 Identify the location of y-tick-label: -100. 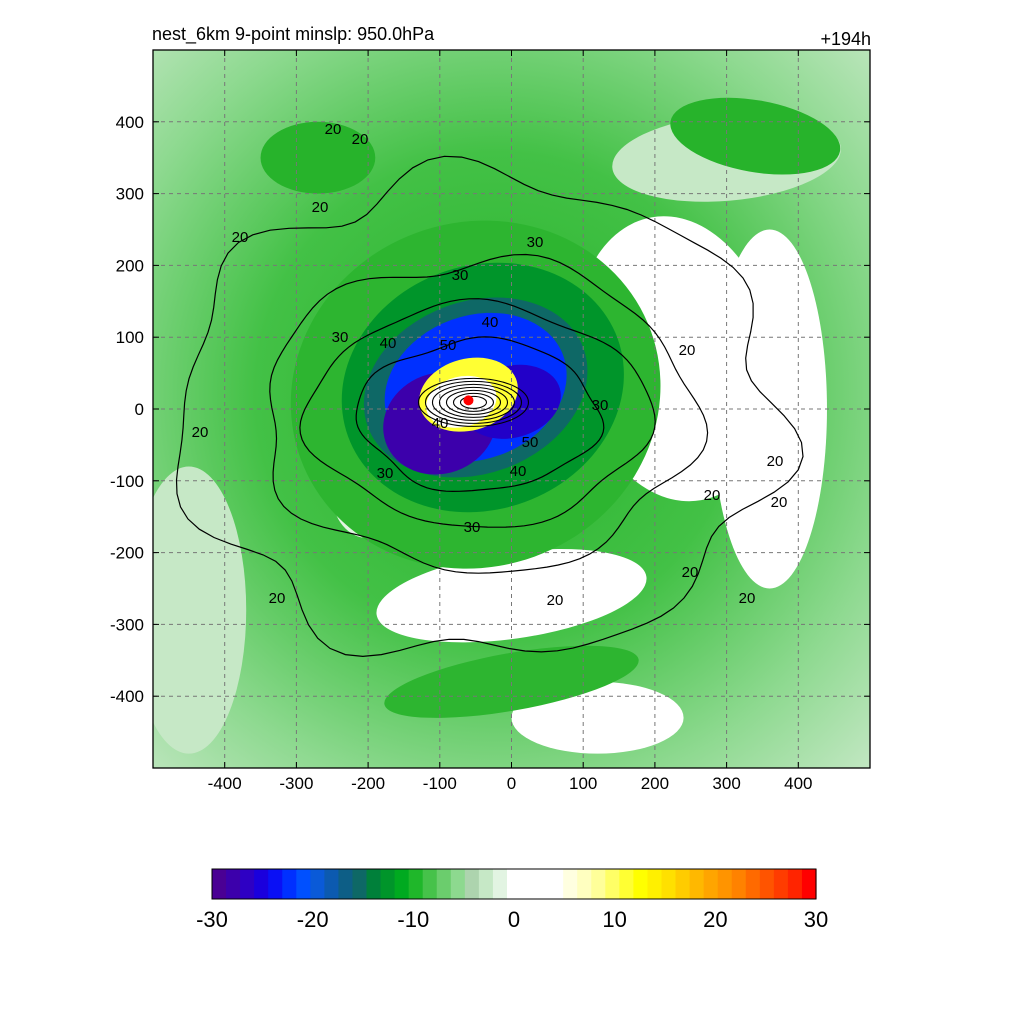
(127, 481).